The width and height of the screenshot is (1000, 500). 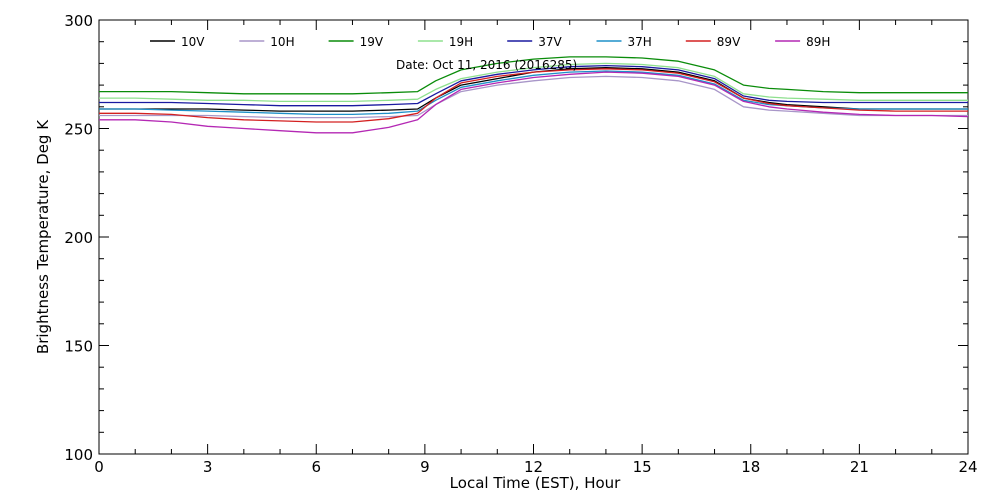 What do you see at coordinates (490, 42) in the screenshot?
I see `legend: 10V 10H 19V 19H 37V 37H 89V 89H` at bounding box center [490, 42].